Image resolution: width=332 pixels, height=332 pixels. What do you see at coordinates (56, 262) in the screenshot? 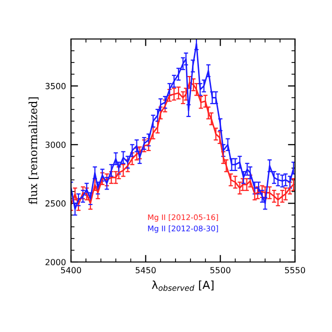
I see `y-tick-label: 2000` at bounding box center [56, 262].